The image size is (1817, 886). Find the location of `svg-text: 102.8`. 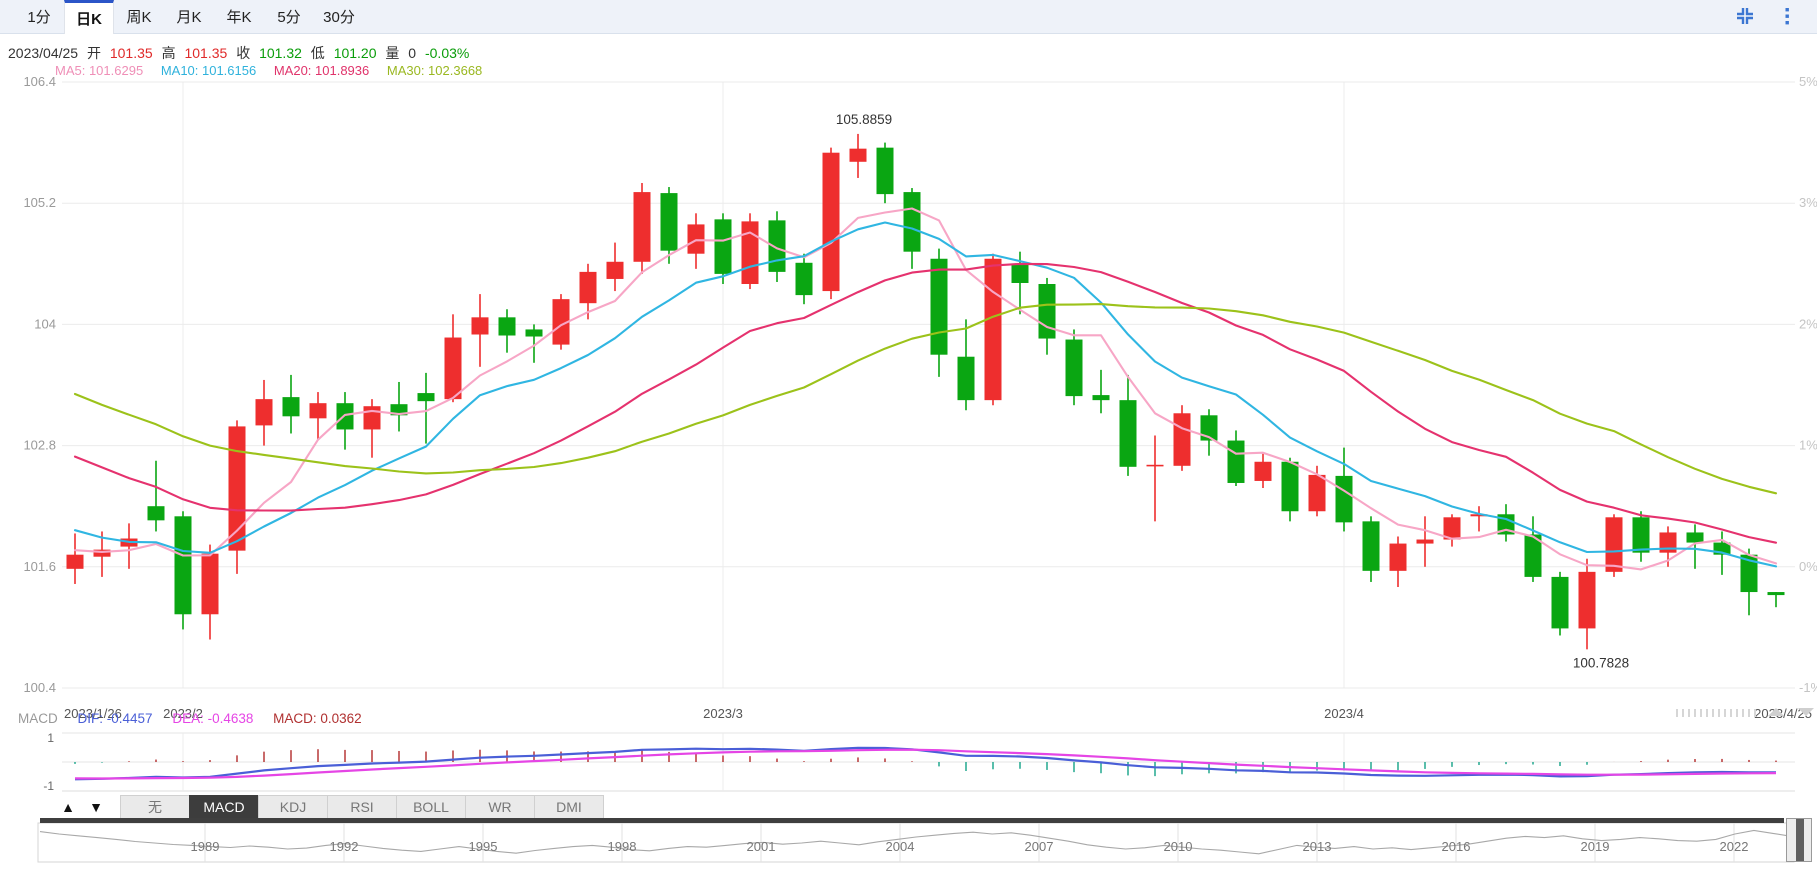

svg-text: 102.8 is located at coordinates (39, 445).